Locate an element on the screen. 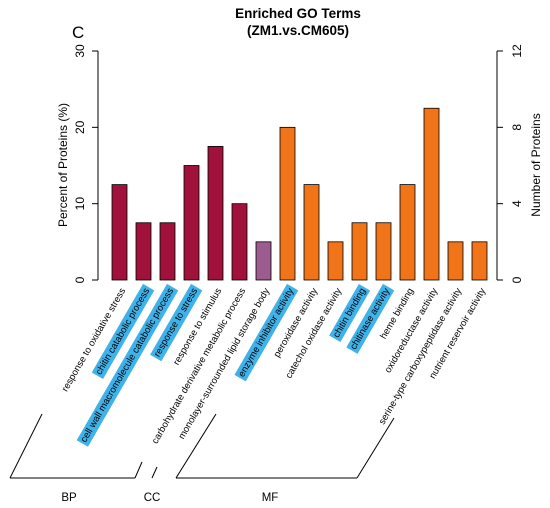 The image size is (550, 508). group-label: MF is located at coordinates (270, 498).